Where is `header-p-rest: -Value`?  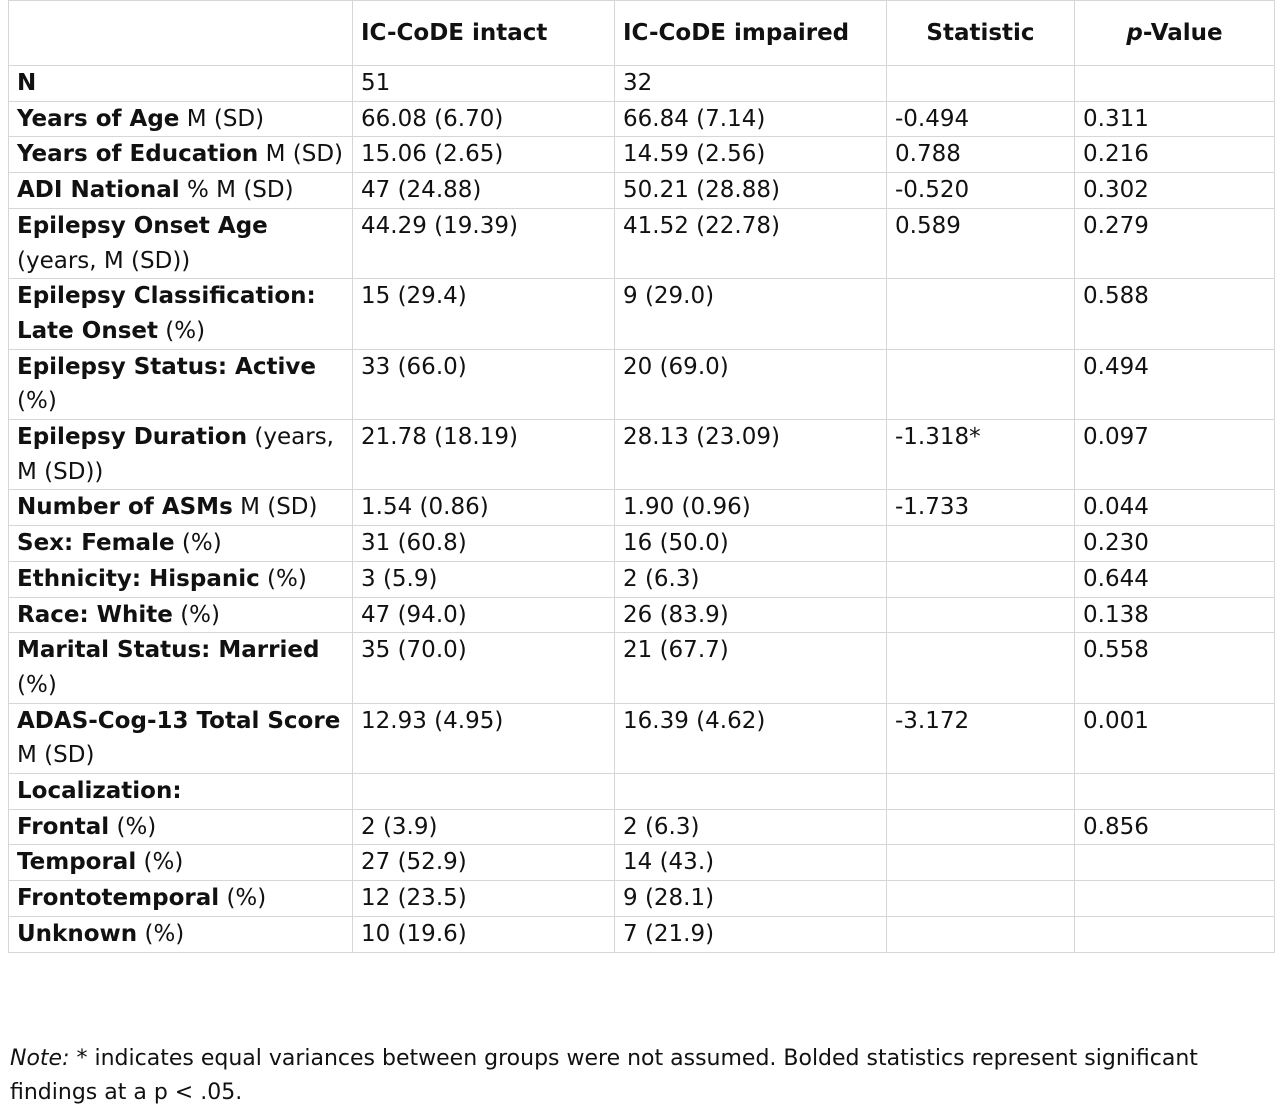 header-p-rest: -Value is located at coordinates (1182, 33).